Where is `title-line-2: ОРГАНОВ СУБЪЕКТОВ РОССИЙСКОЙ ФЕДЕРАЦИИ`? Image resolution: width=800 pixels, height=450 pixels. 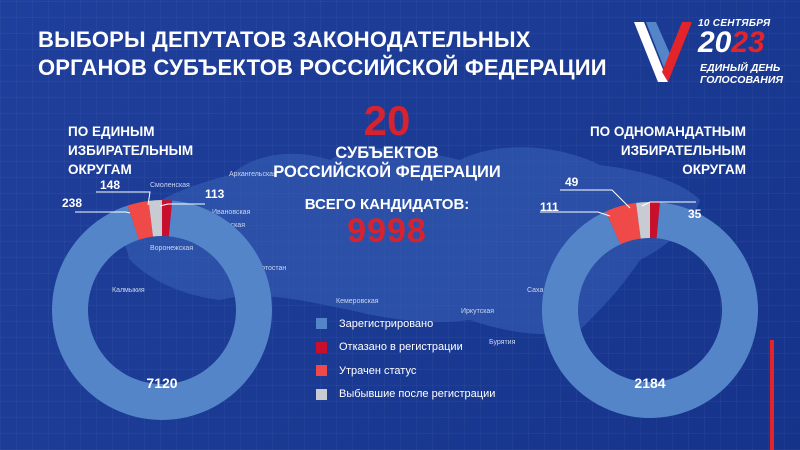
title-line-2: ОРГАНОВ СУБЪЕКТОВ РОССИЙСКОЙ ФЕДЕРАЦИИ is located at coordinates (322, 67).